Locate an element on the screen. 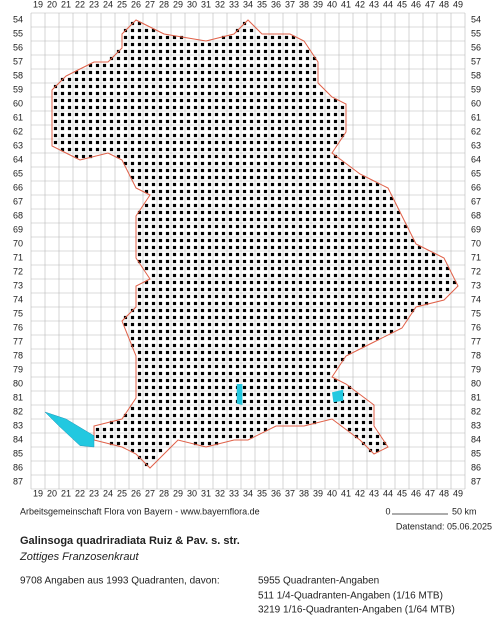 Image resolution: width=500 pixels, height=625 pixels. x-label: 45 is located at coordinates (402, 4).